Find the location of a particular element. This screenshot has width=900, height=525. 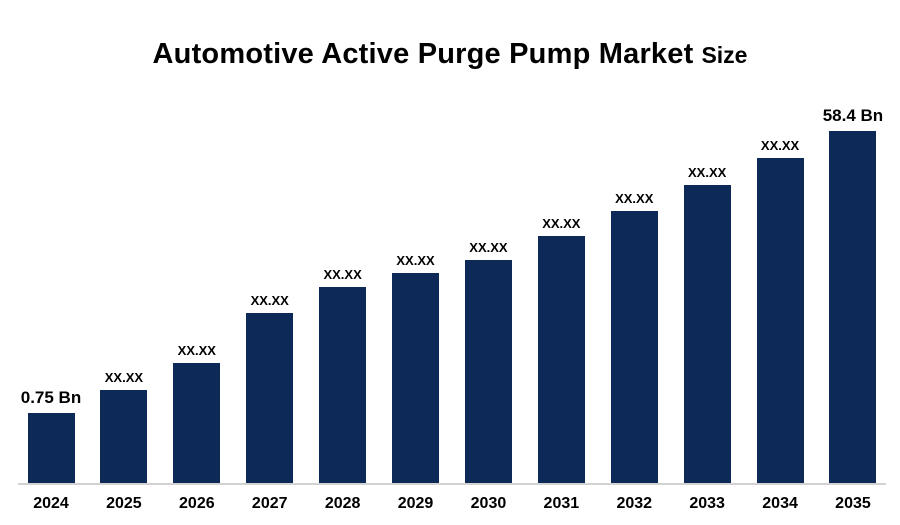

x-axis-tick-label: 2033 is located at coordinates (707, 503).